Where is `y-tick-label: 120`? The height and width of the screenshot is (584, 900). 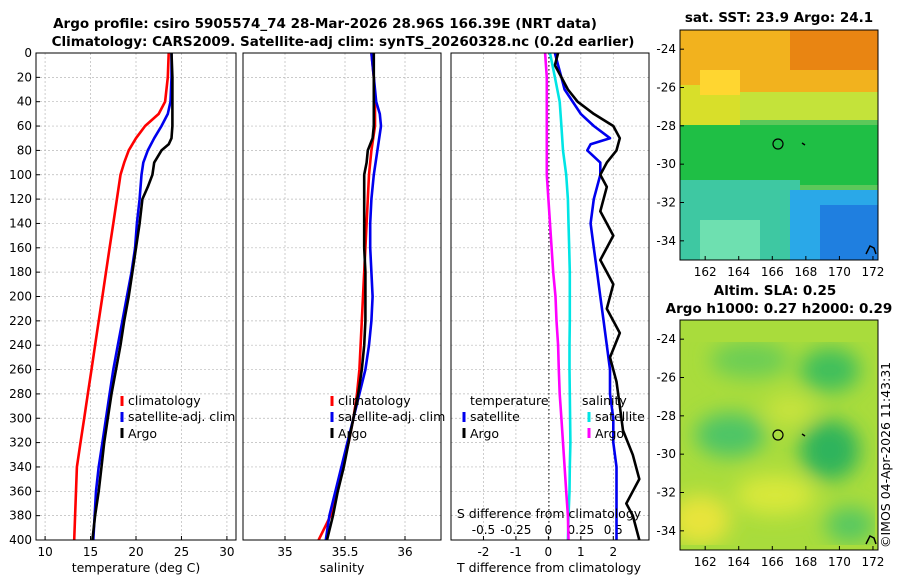
y-tick-label: 120 is located at coordinates (20, 199).